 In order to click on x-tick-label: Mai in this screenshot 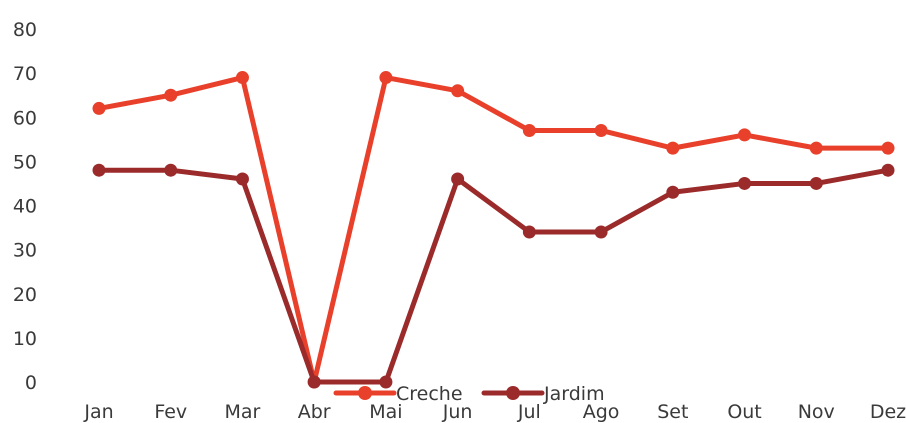, I will do `click(385, 412)`.